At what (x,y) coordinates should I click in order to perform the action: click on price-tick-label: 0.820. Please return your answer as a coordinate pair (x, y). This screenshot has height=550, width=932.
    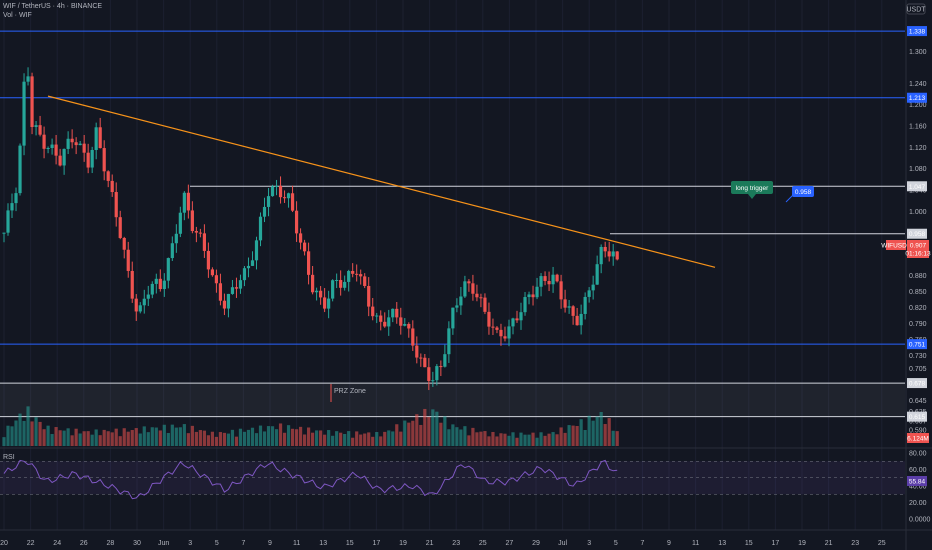
    Looking at the image, I should click on (918, 308).